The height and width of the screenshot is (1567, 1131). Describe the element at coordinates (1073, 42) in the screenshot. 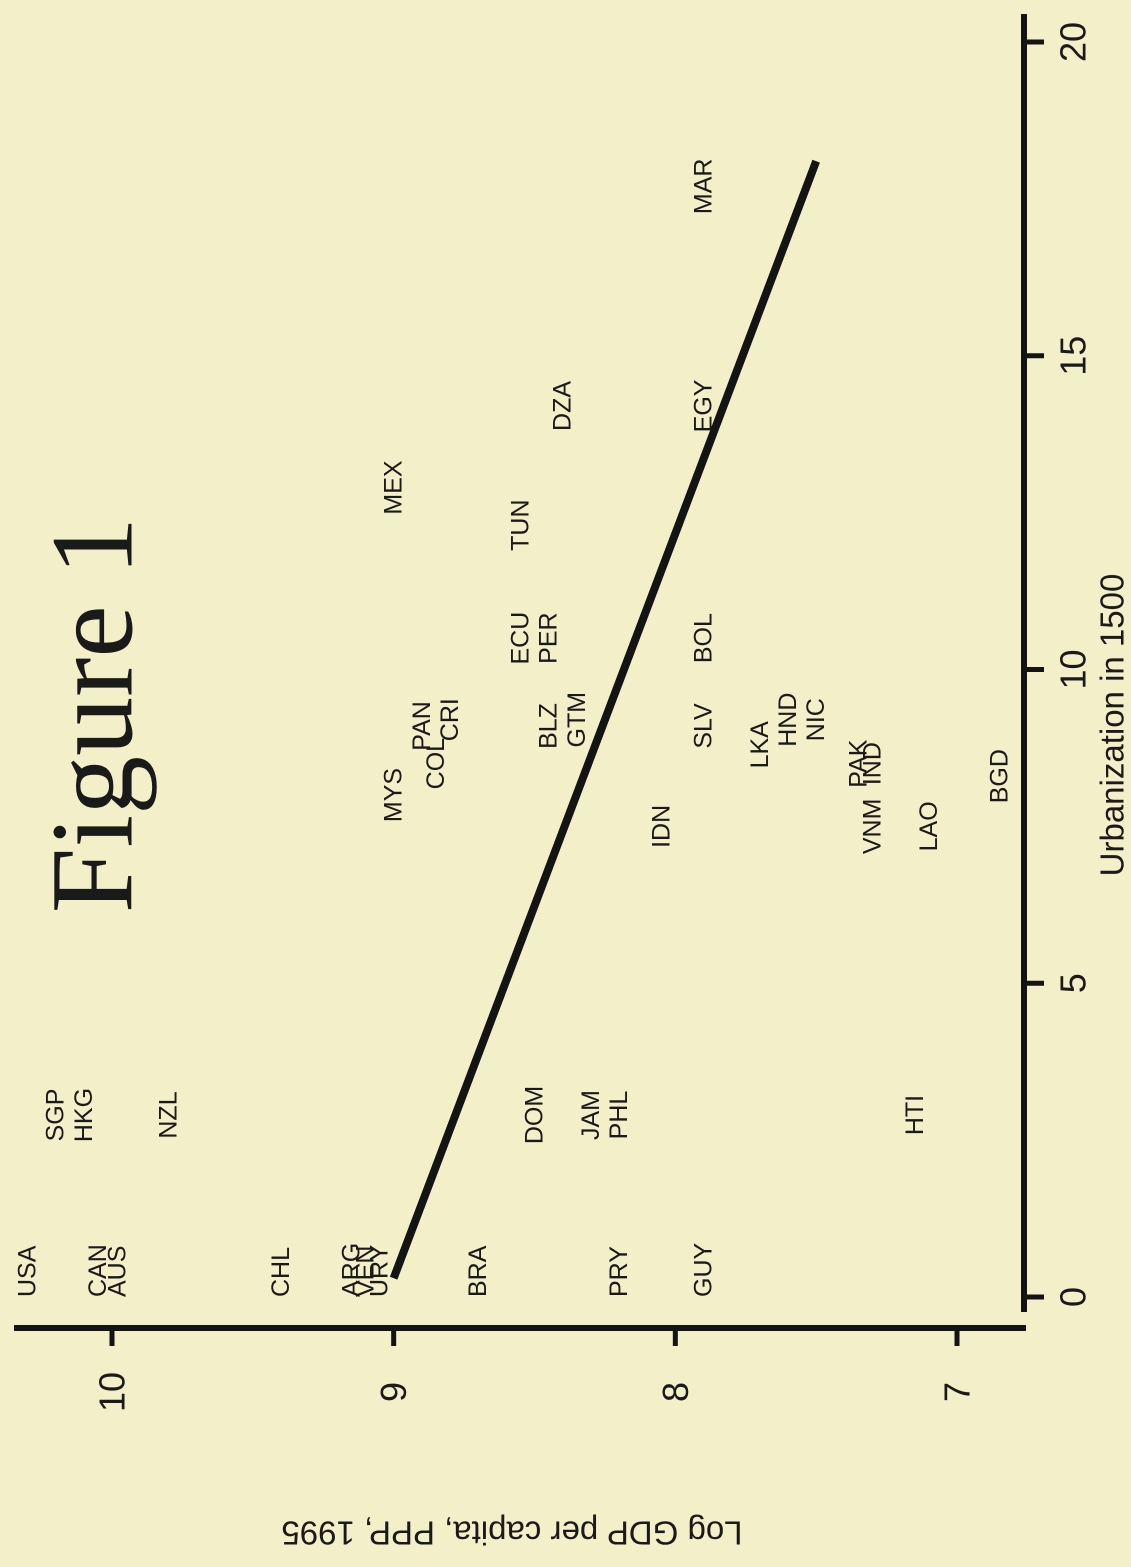

I see `x-tick-label: 20` at that location.